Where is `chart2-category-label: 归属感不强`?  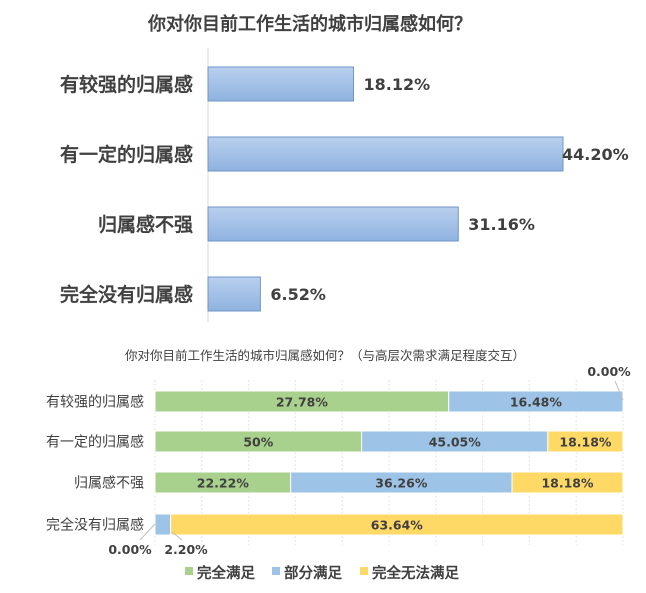
chart2-category-label: 归属感不强 is located at coordinates (109, 483).